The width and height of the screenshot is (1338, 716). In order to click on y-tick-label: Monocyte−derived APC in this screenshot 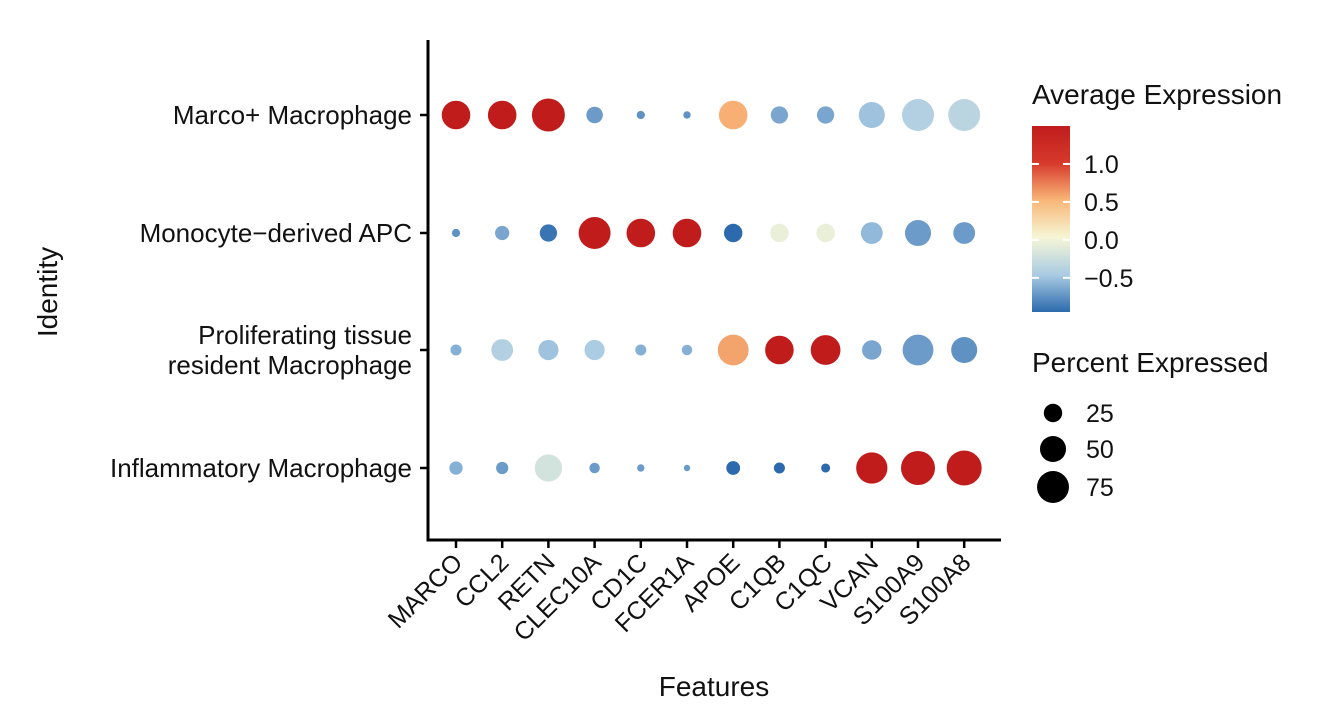, I will do `click(276, 233)`.